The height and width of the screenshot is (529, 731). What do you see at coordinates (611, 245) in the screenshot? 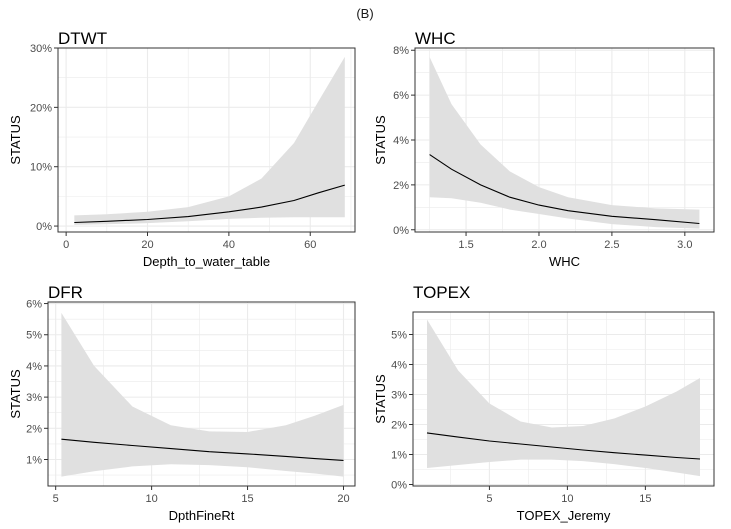
I see `x-tick-label: 2.5` at bounding box center [611, 245].